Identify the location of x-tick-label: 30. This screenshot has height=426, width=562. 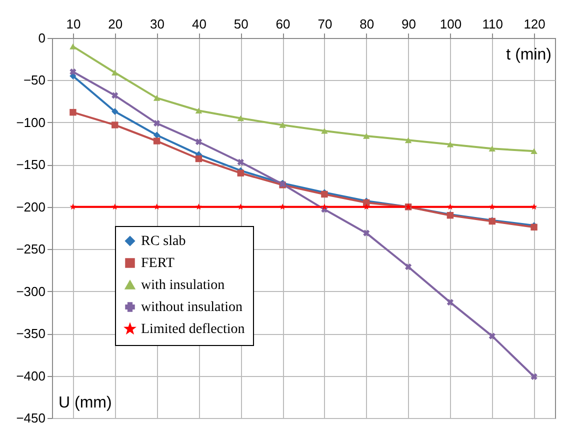
(157, 24).